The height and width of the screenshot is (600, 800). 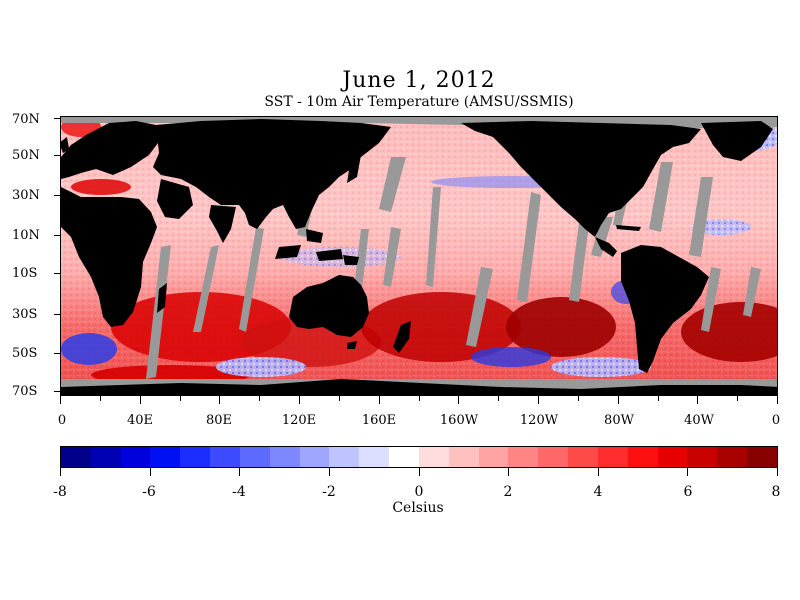 What do you see at coordinates (25, 353) in the screenshot?
I see `lat-label-50s: 50S` at bounding box center [25, 353].